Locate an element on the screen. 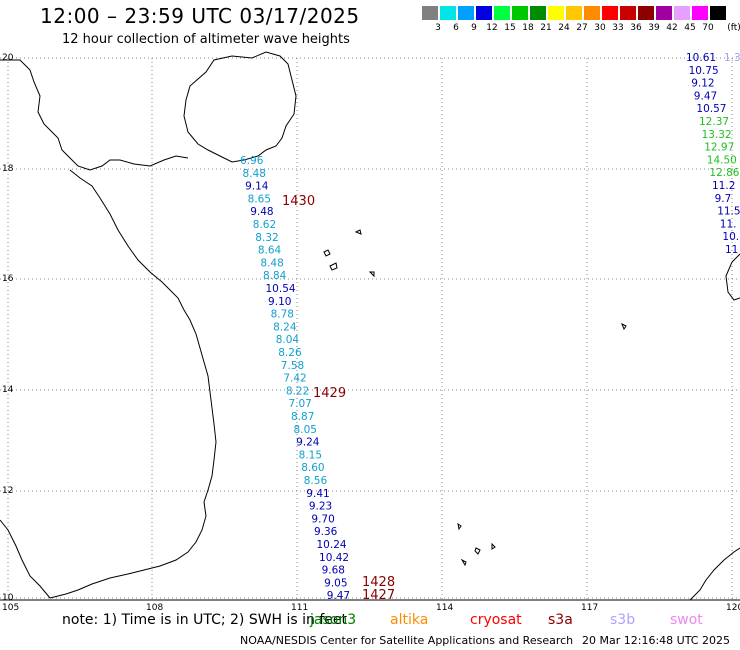 This screenshot has width=740, height=650. wave-height-label: 8.15 is located at coordinates (310, 455).